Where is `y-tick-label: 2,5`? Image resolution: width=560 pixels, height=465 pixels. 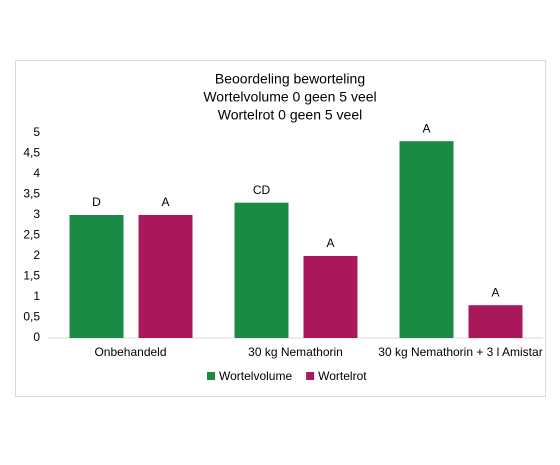
y-tick-label: 2,5 is located at coordinates (31, 235).